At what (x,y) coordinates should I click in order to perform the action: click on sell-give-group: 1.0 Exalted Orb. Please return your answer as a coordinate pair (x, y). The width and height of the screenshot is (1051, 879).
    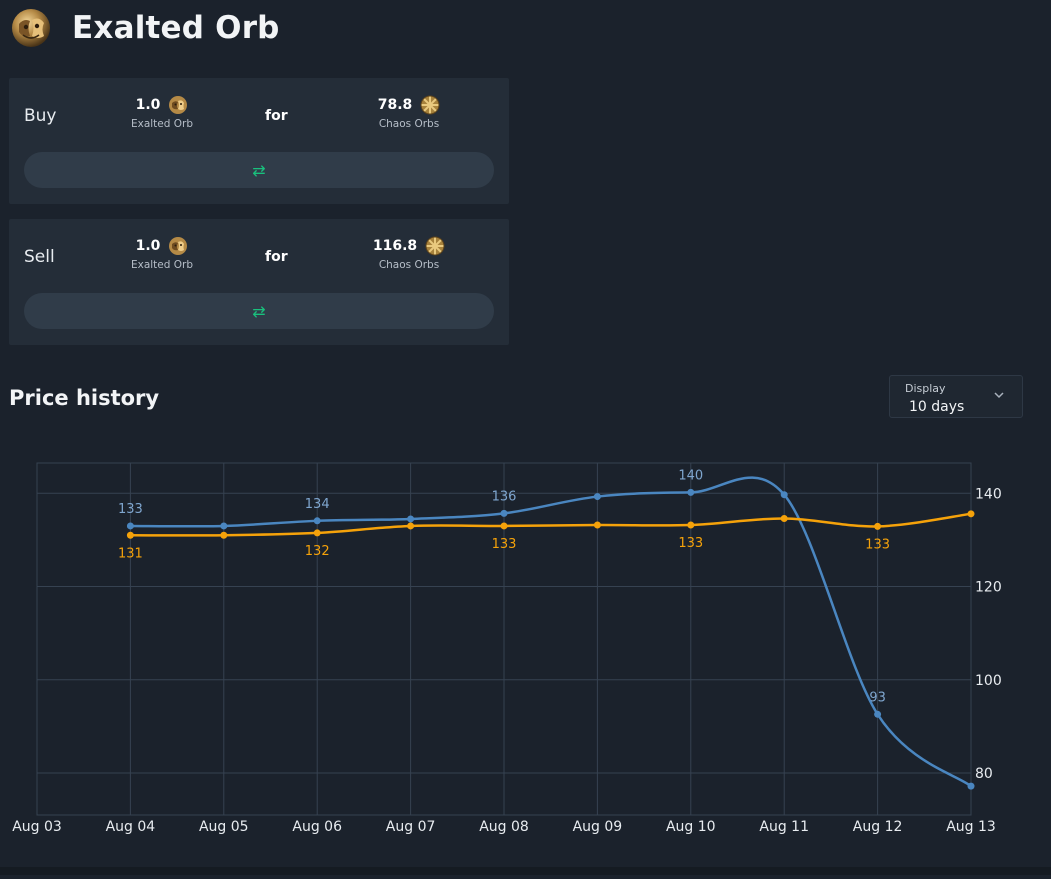
    Looking at the image, I should click on (162, 253).